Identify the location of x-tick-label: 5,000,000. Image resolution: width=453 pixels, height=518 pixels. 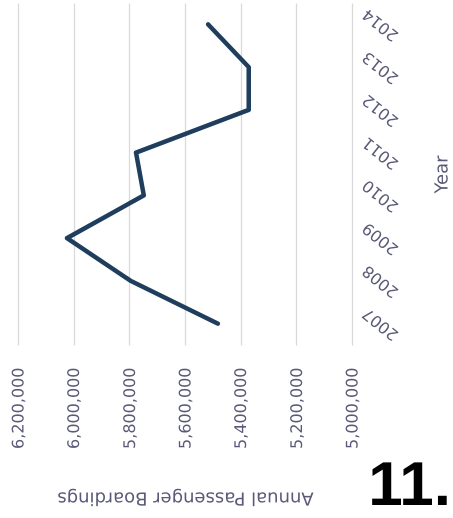
(352, 408).